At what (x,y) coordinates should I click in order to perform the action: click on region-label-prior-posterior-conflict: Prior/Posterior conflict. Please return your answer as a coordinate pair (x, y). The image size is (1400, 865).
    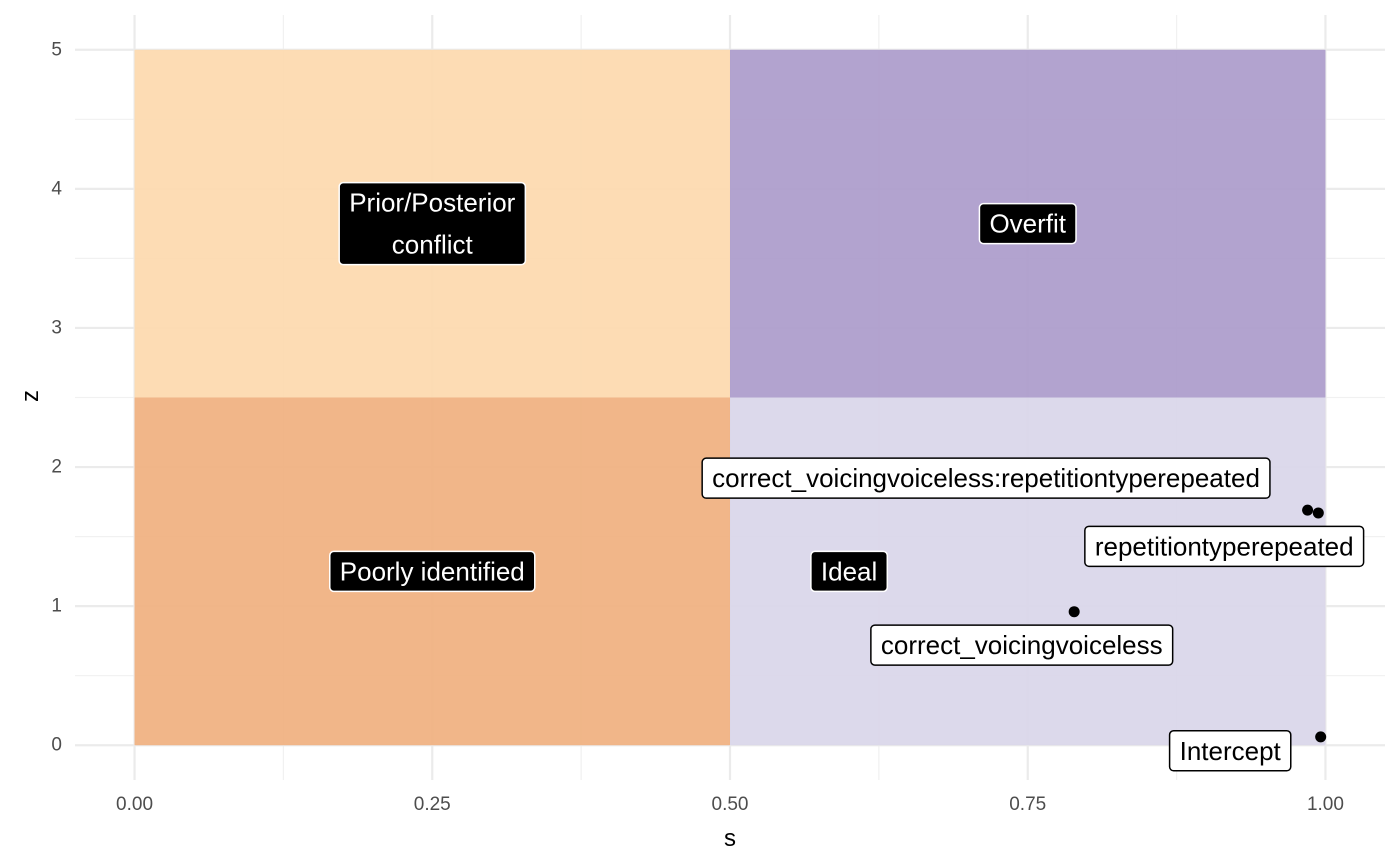
    Looking at the image, I should click on (432, 223).